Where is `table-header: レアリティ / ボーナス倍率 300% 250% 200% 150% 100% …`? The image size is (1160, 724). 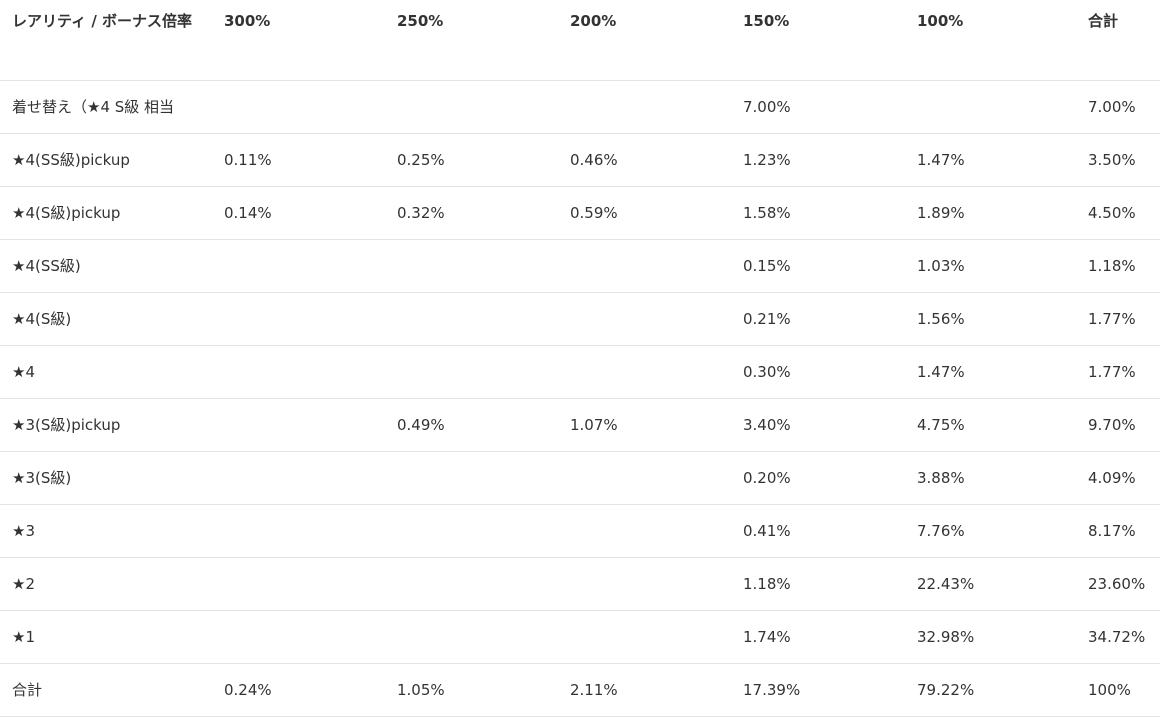 table-header: レアリティ / ボーナス倍率 300% 250% 200% 150% 100% … is located at coordinates (580, 40).